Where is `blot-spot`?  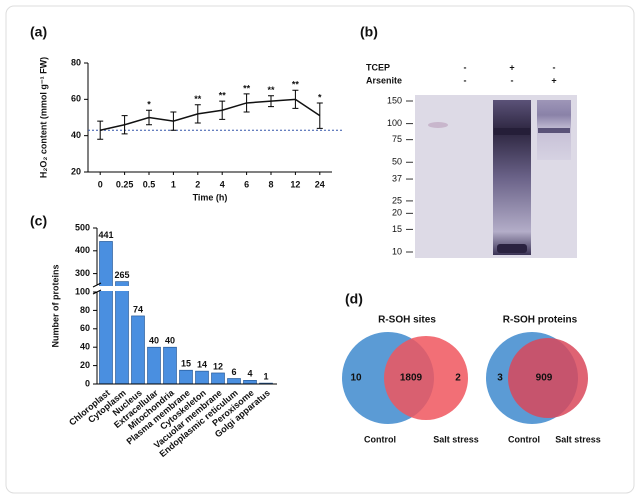
blot-spot is located at coordinates (438, 125).